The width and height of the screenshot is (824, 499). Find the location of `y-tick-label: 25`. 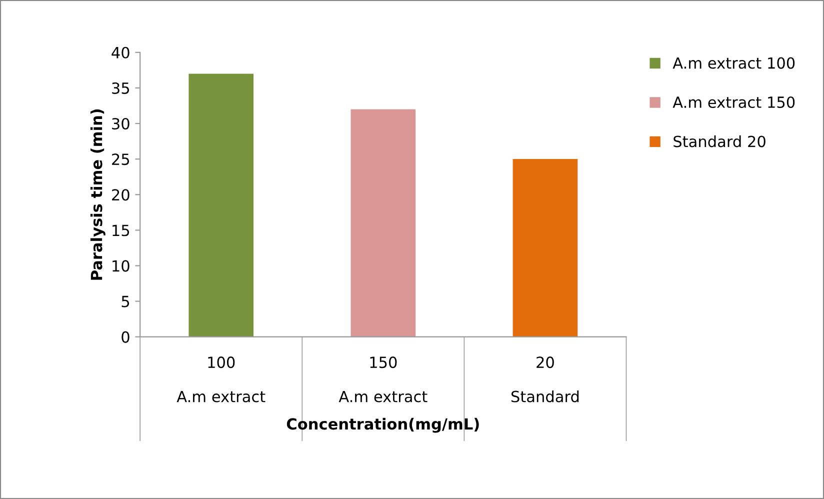

y-tick-label: 25 is located at coordinates (121, 160).